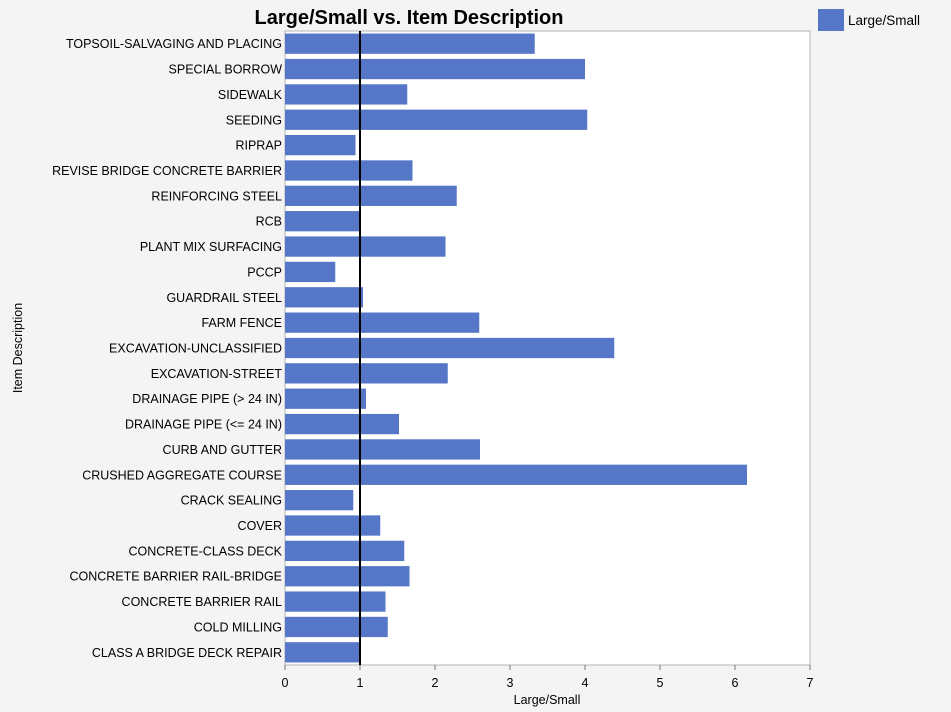 The width and height of the screenshot is (951, 712). Describe the element at coordinates (548, 677) in the screenshot. I see `x-axis: 0 1 2 3 4 5 6 7` at that location.